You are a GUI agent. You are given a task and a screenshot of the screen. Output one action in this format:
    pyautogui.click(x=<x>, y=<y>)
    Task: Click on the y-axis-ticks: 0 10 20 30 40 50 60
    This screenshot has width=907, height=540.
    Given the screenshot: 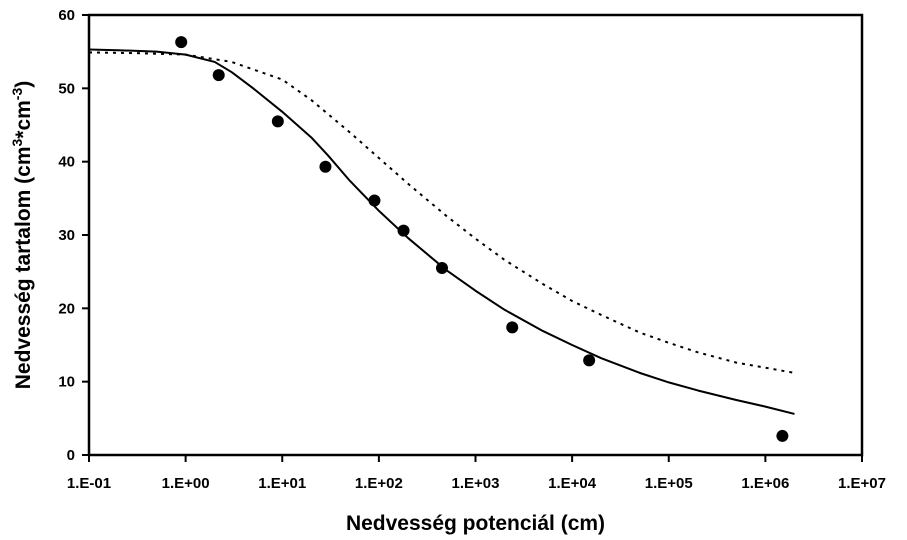 What is the action you would take?
    pyautogui.click(x=73, y=235)
    